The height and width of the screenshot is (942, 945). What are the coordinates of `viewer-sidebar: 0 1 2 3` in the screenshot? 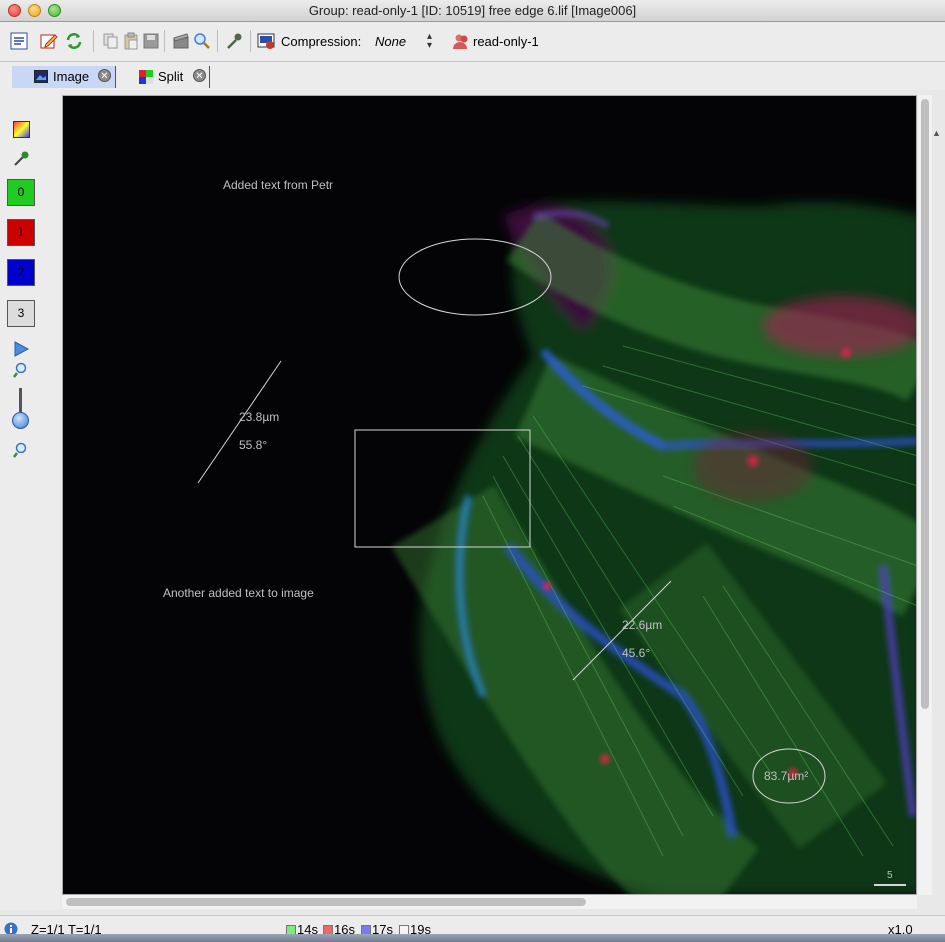 It's located at (30, 500).